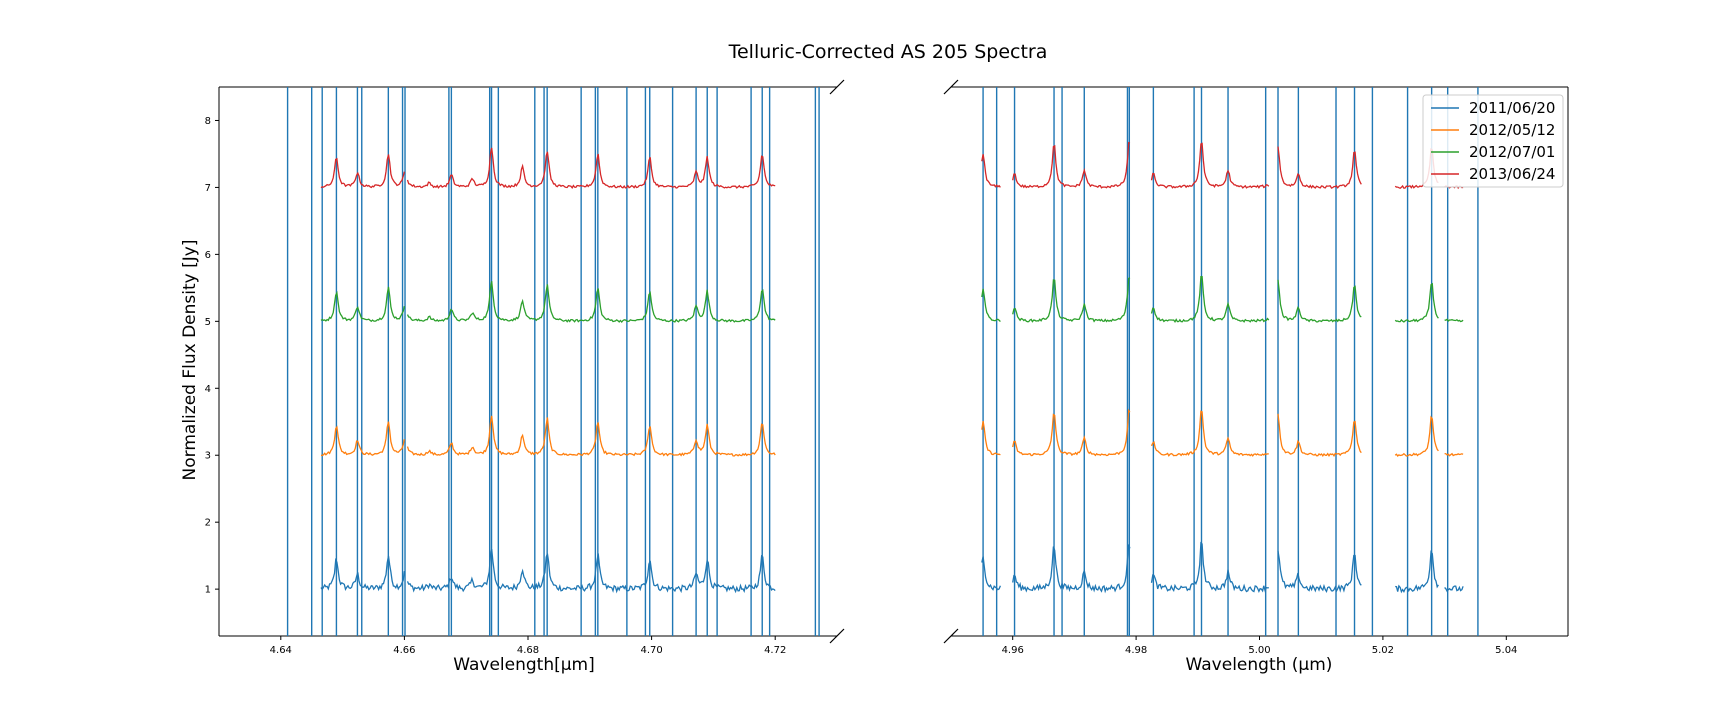  I want to click on y-tick-label: 1, so click(208, 590).